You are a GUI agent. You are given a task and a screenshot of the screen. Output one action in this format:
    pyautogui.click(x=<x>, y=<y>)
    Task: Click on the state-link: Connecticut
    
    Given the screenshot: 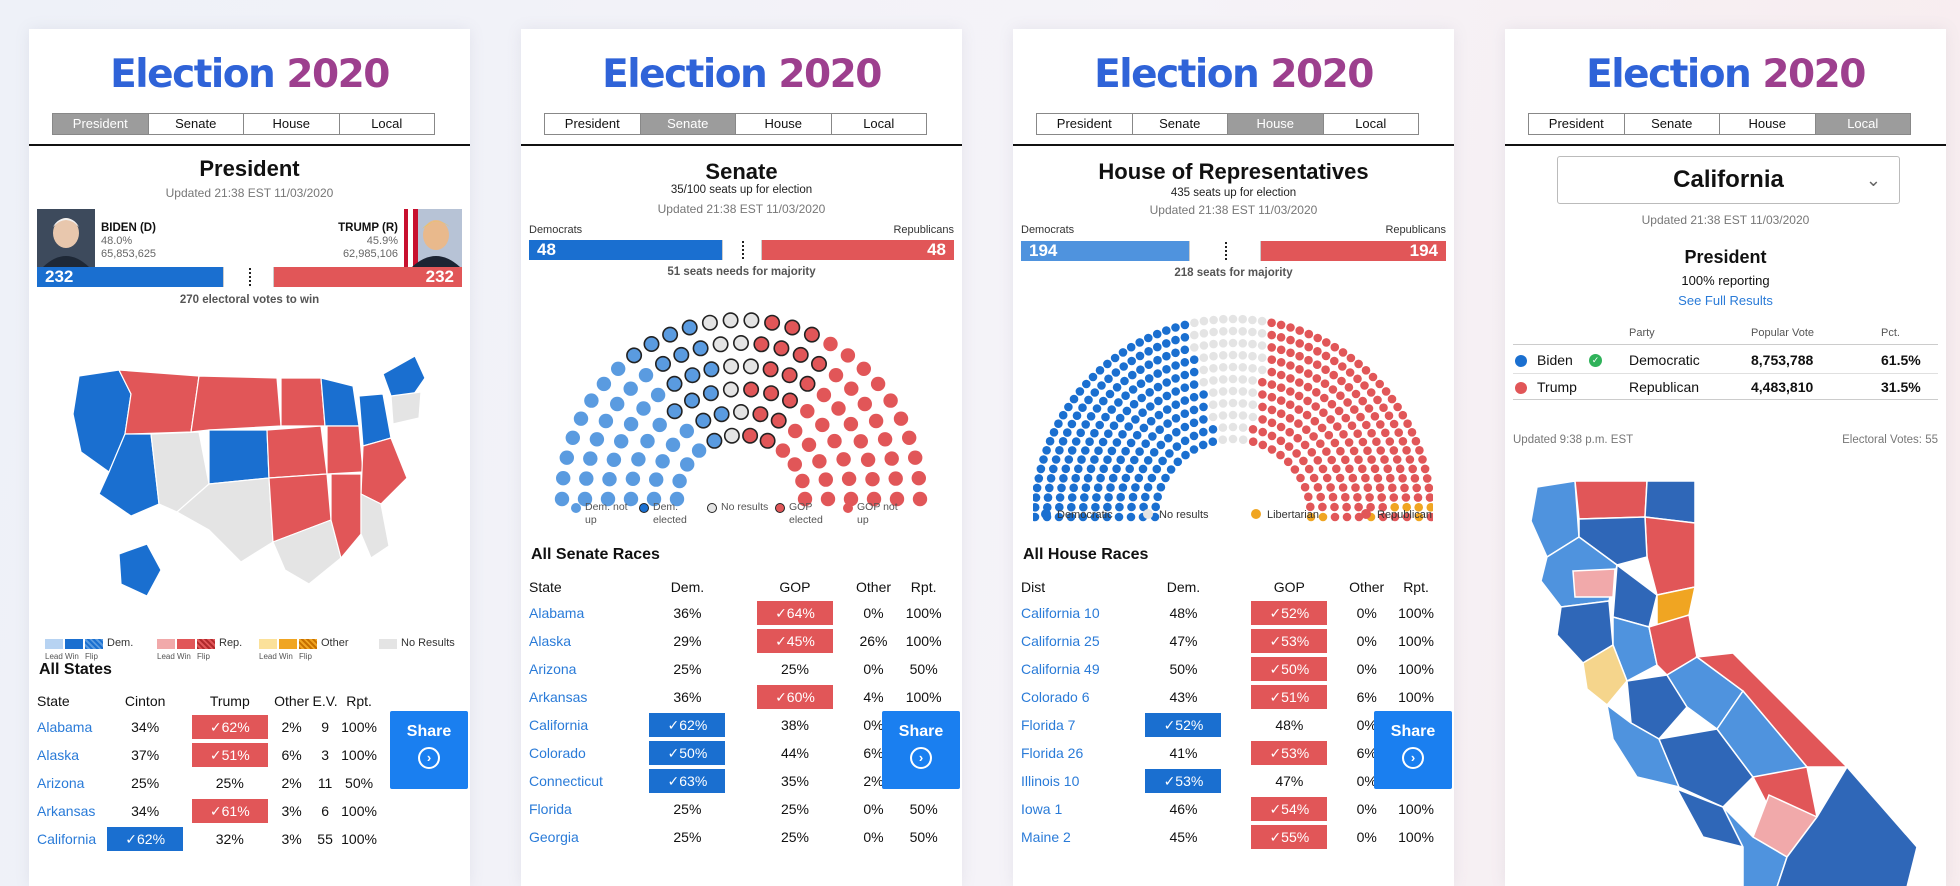 What is the action you would take?
    pyautogui.click(x=566, y=781)
    